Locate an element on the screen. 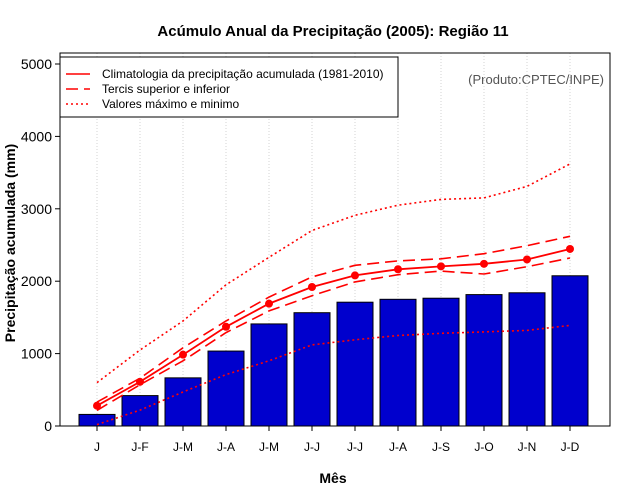 Image resolution: width=640 pixels, height=500 pixels. y-tick-label: 2000 is located at coordinates (36, 281).